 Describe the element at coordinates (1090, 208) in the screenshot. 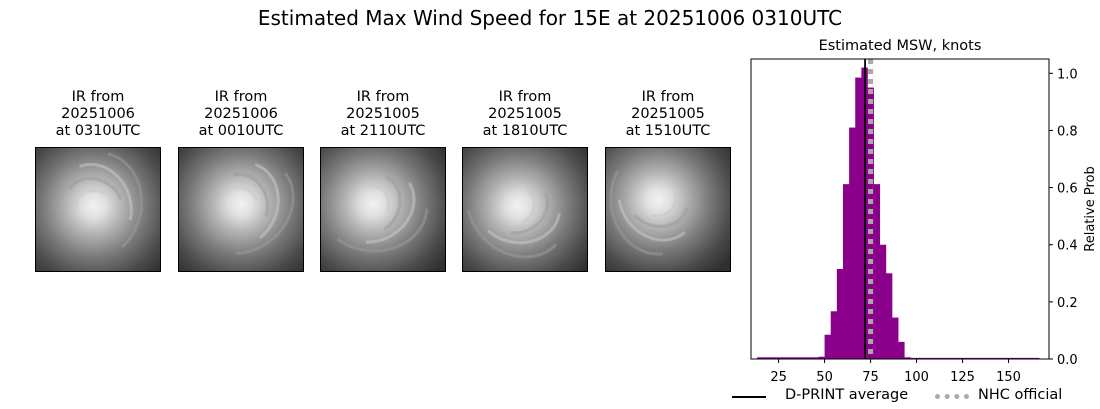

I see `y-axis-label: Relative Prob` at that location.